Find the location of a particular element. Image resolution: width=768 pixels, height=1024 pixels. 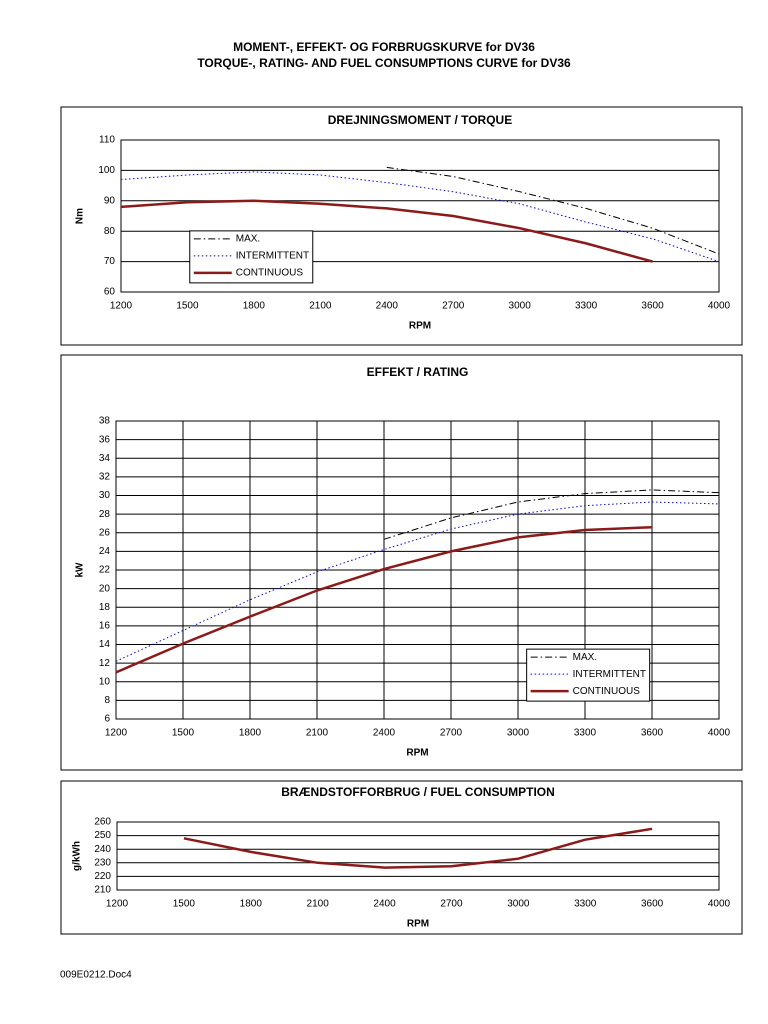

chart-title: EFFEKT / RATING is located at coordinates (418, 372).